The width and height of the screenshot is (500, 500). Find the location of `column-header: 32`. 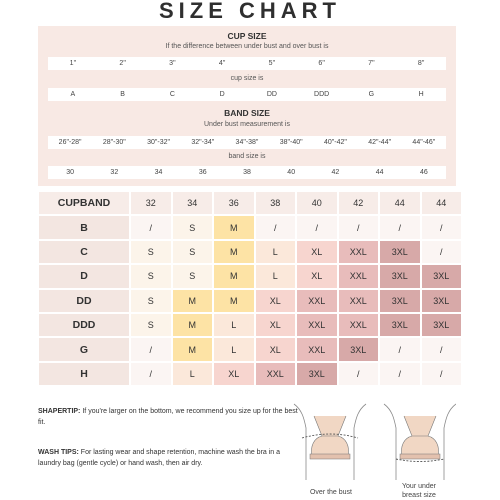

column-header: 32 is located at coordinates (151, 203).